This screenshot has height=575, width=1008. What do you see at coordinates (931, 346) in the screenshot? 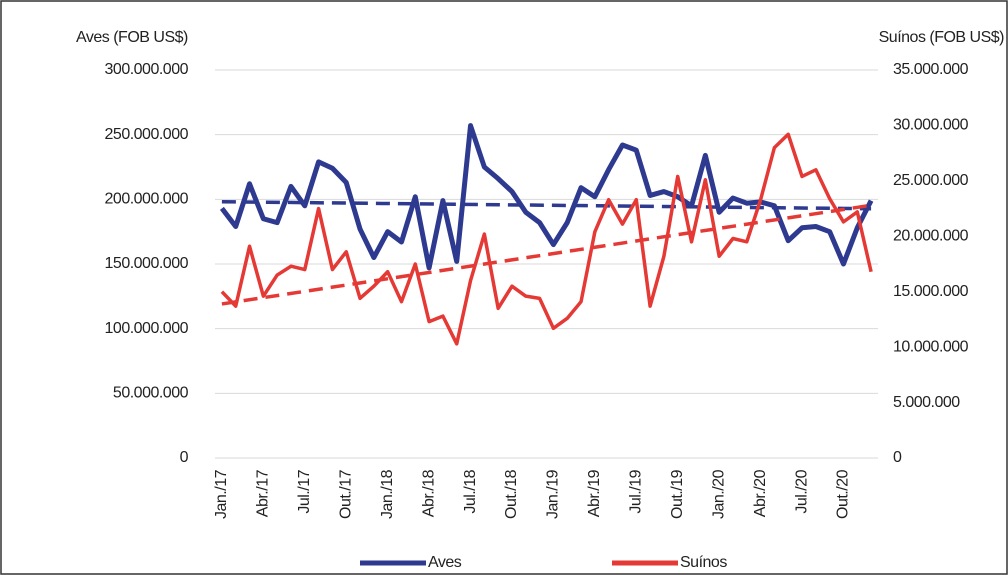
I see `y2-tick-label: 10.000.000` at bounding box center [931, 346].